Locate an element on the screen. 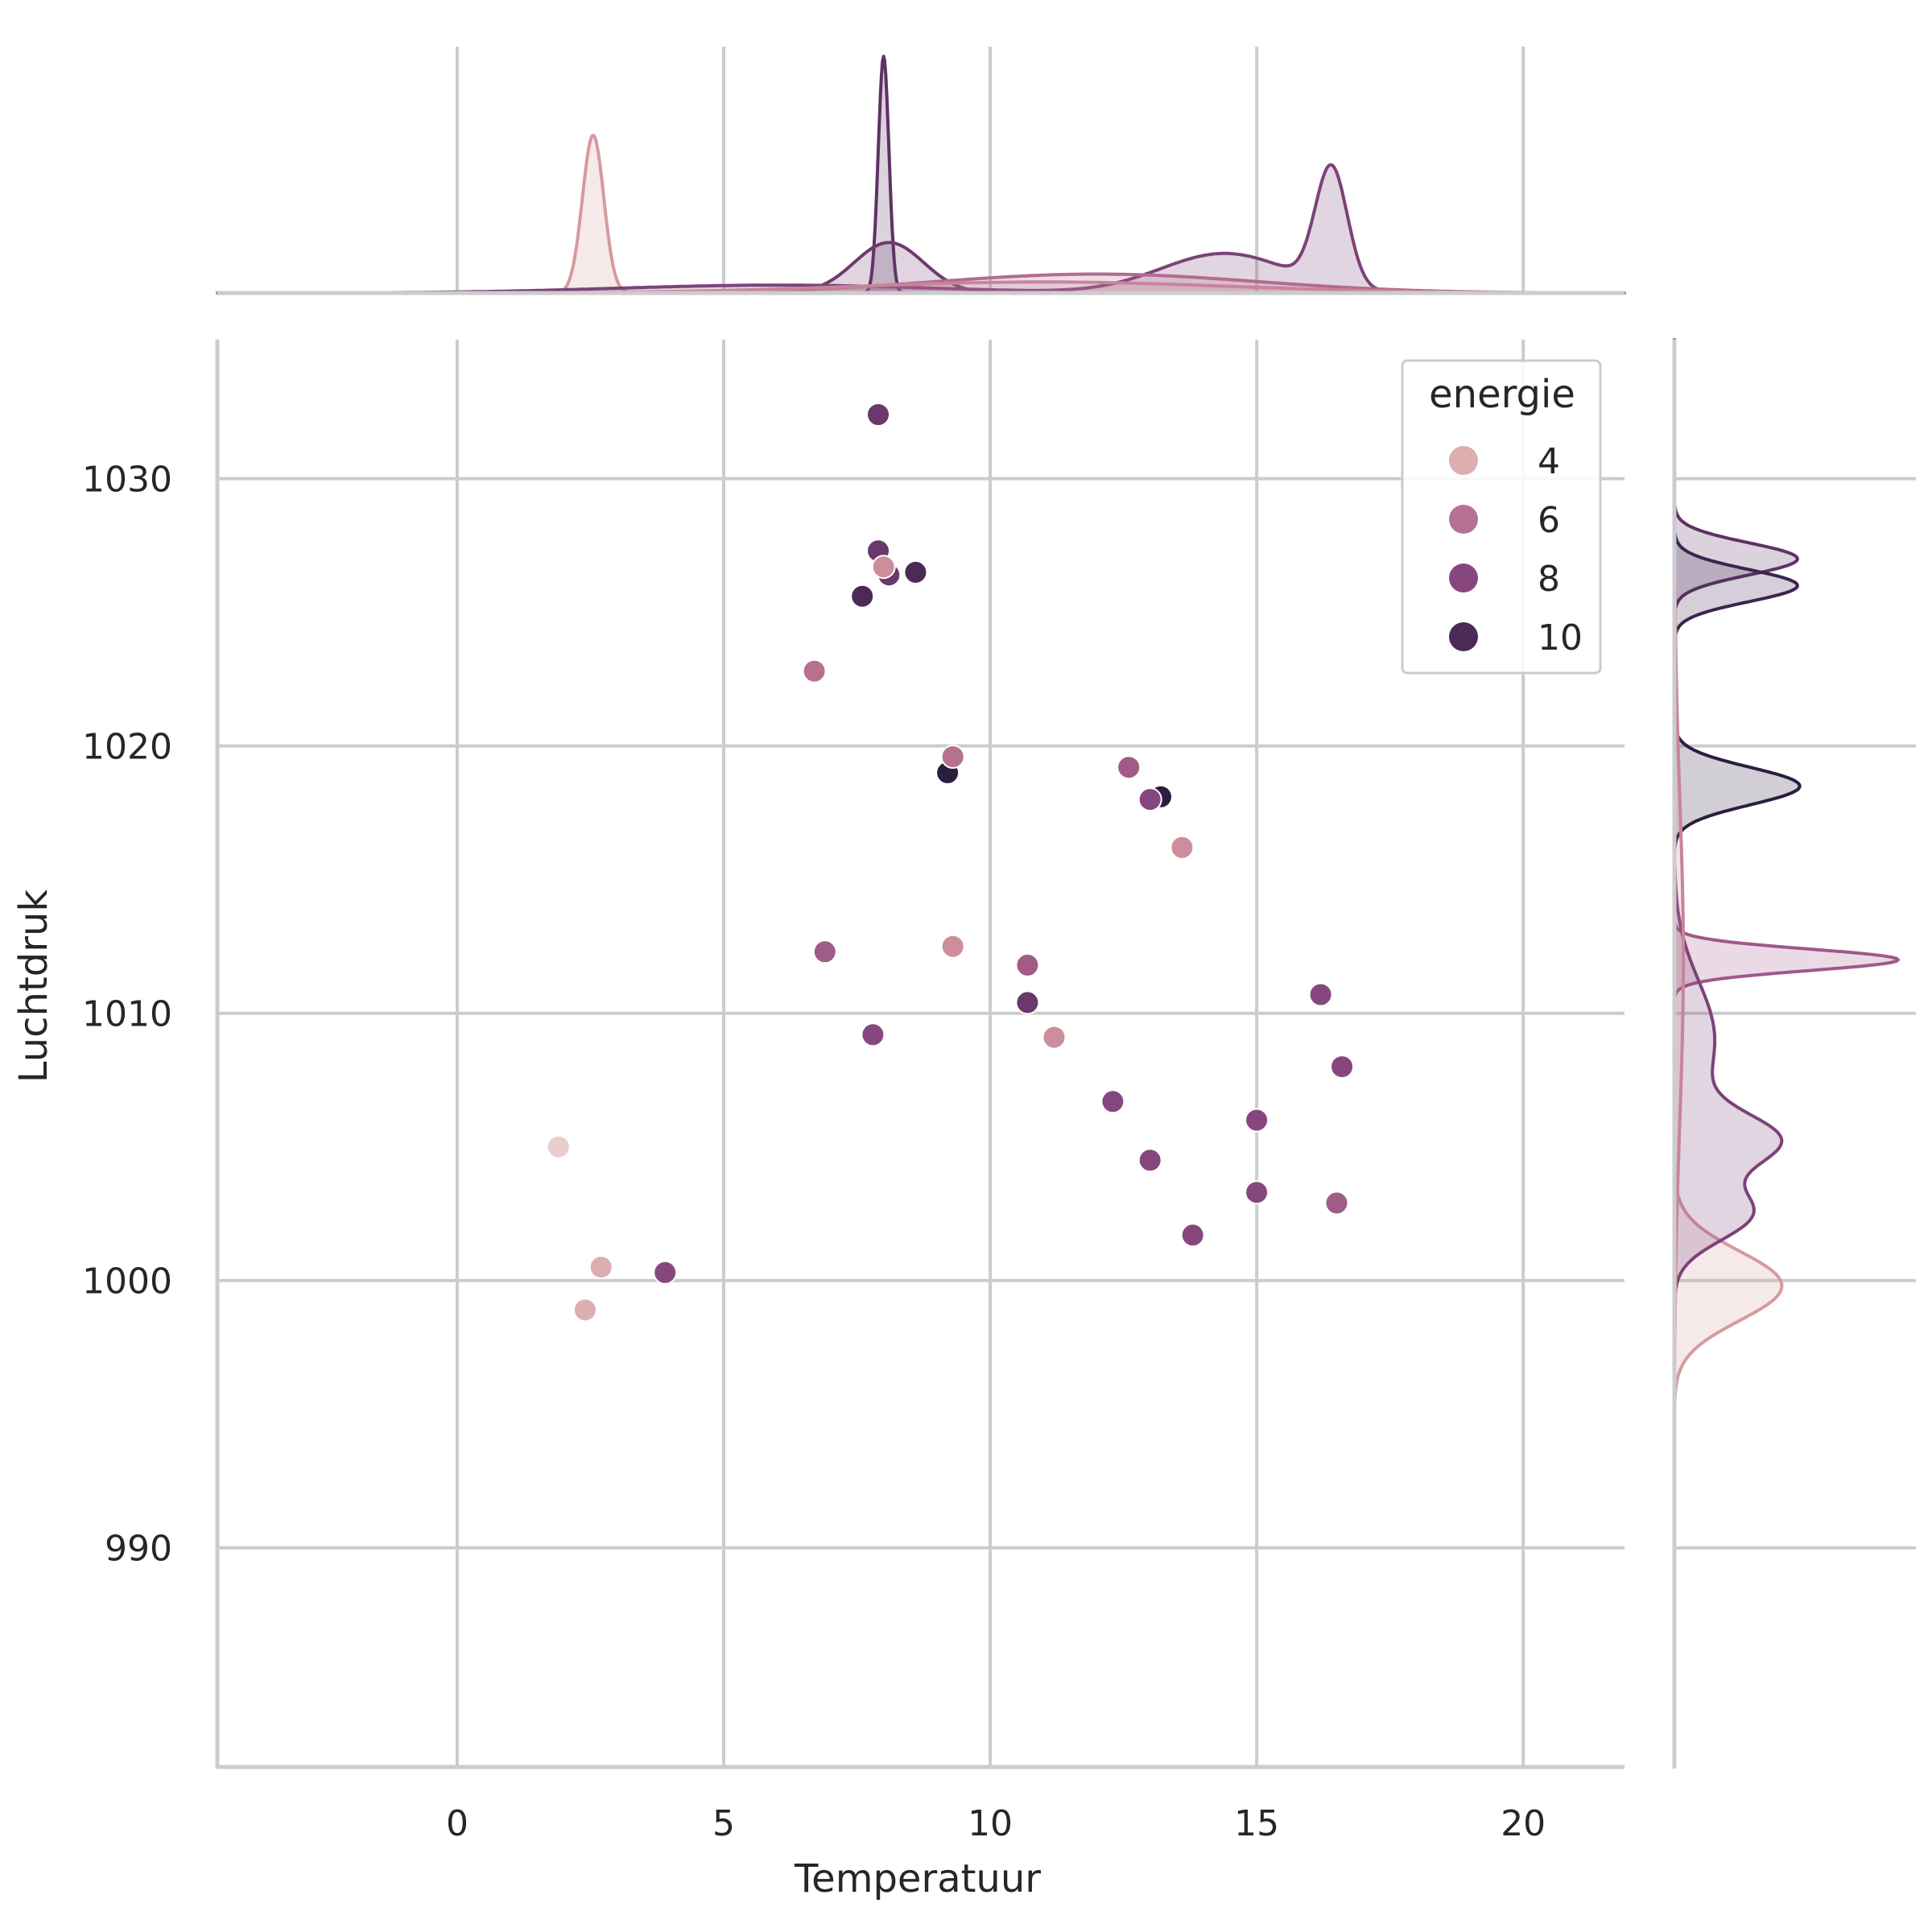  y-axis-label: Luchtdruk is located at coordinates (33, 987).